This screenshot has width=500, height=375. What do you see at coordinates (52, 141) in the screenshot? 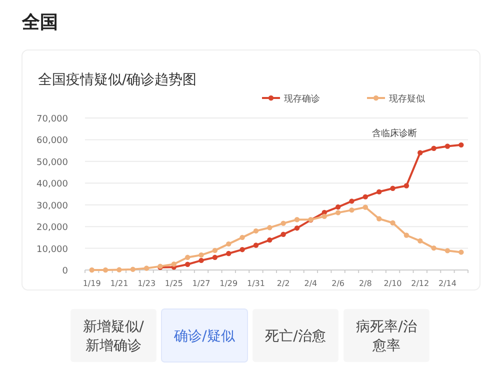
I see `y-tick-label: 60,000` at bounding box center [52, 141].